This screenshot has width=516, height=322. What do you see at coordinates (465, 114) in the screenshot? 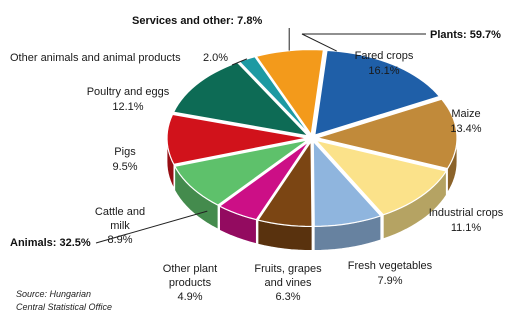
I see `maize-label: Maize` at bounding box center [465, 114].